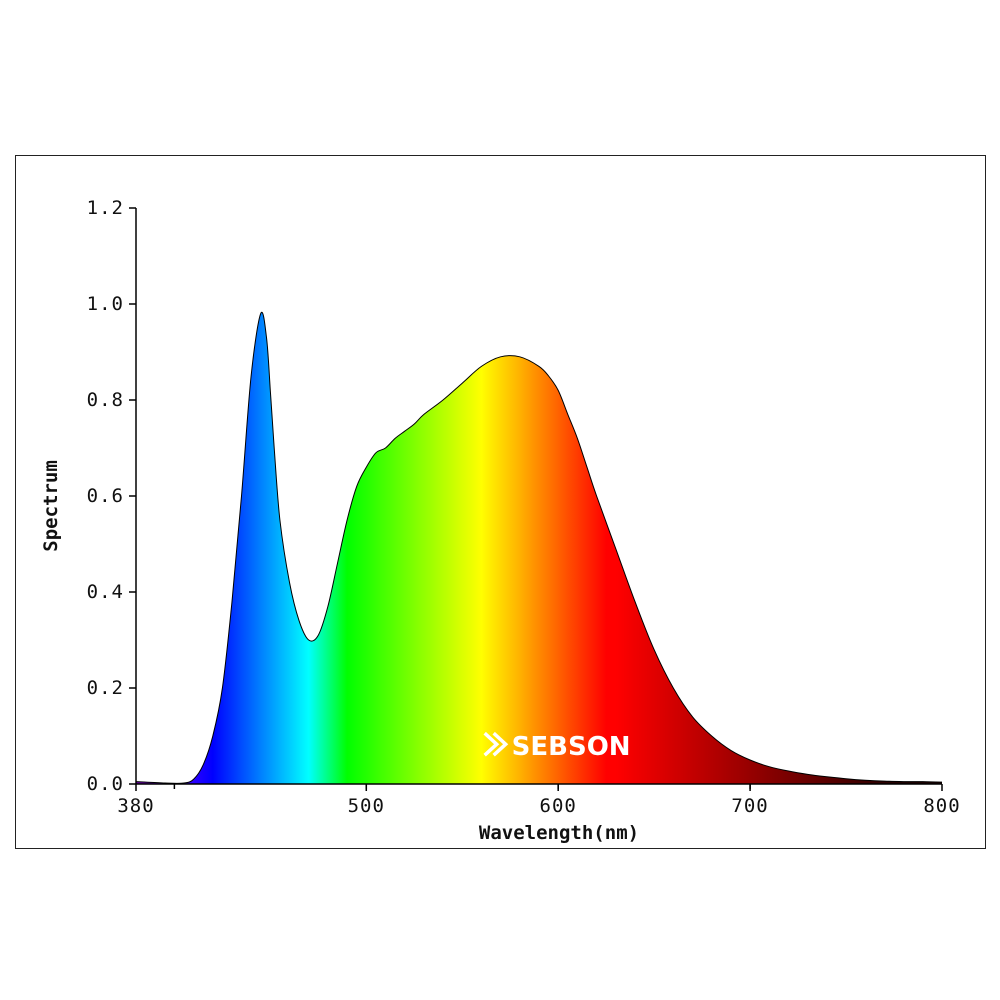 This screenshot has width=1000, height=1000. I want to click on sebson-logo: SEBSON, so click(557, 746).